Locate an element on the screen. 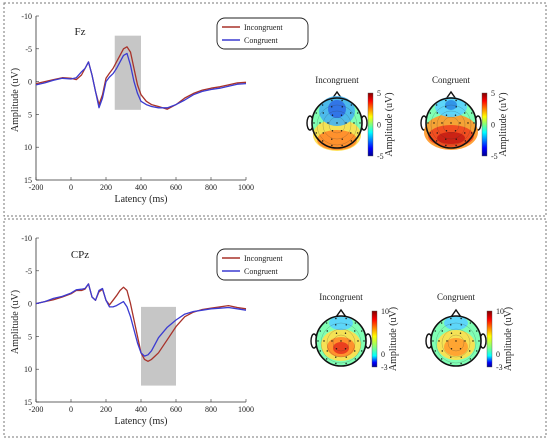 This screenshot has width=550, height=441. y-tick-label: 15 is located at coordinates (28, 402).